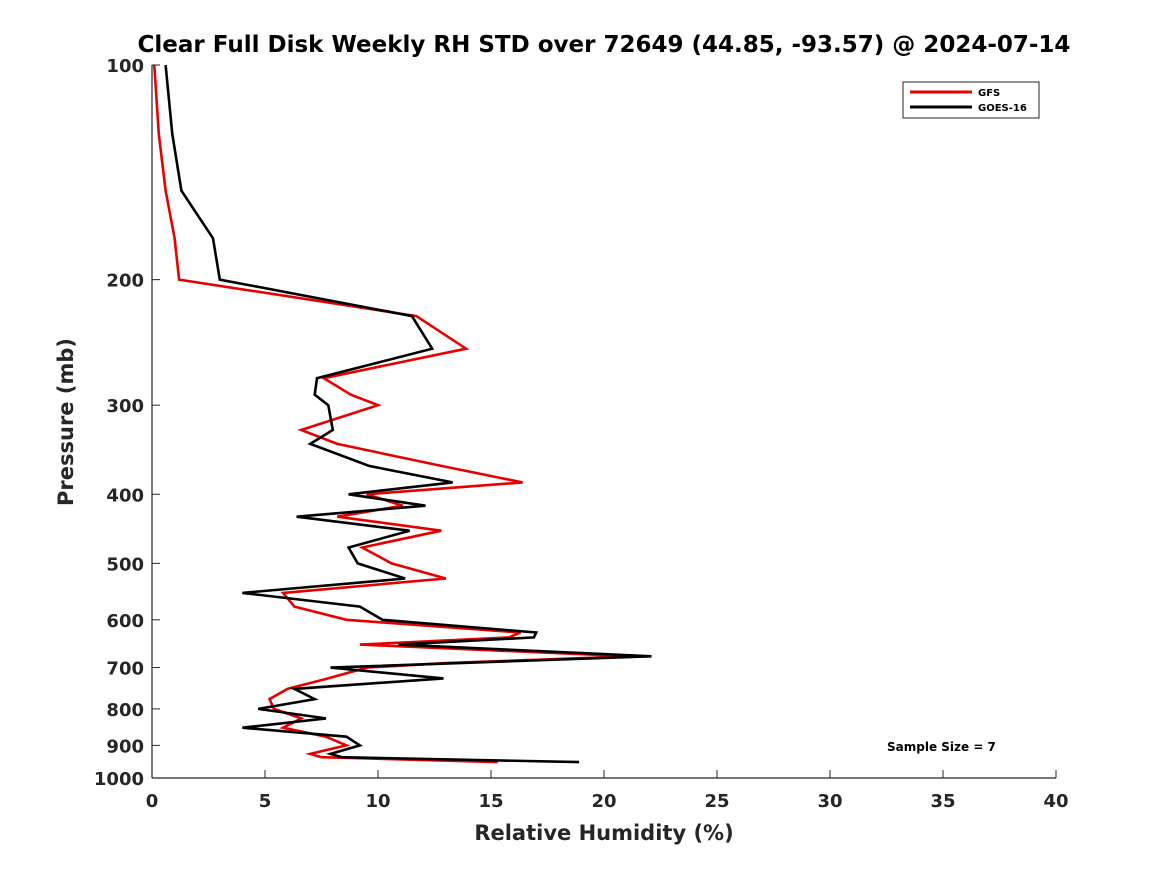 The height and width of the screenshot is (875, 1167). I want to click on y-tick-label: 300, so click(125, 406).